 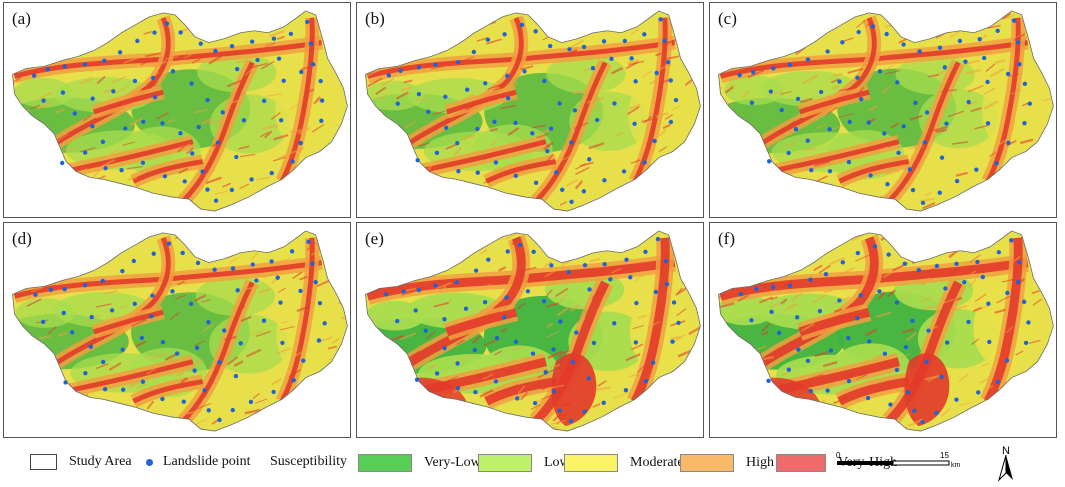 I want to click on swatch-low, so click(x=505, y=463).